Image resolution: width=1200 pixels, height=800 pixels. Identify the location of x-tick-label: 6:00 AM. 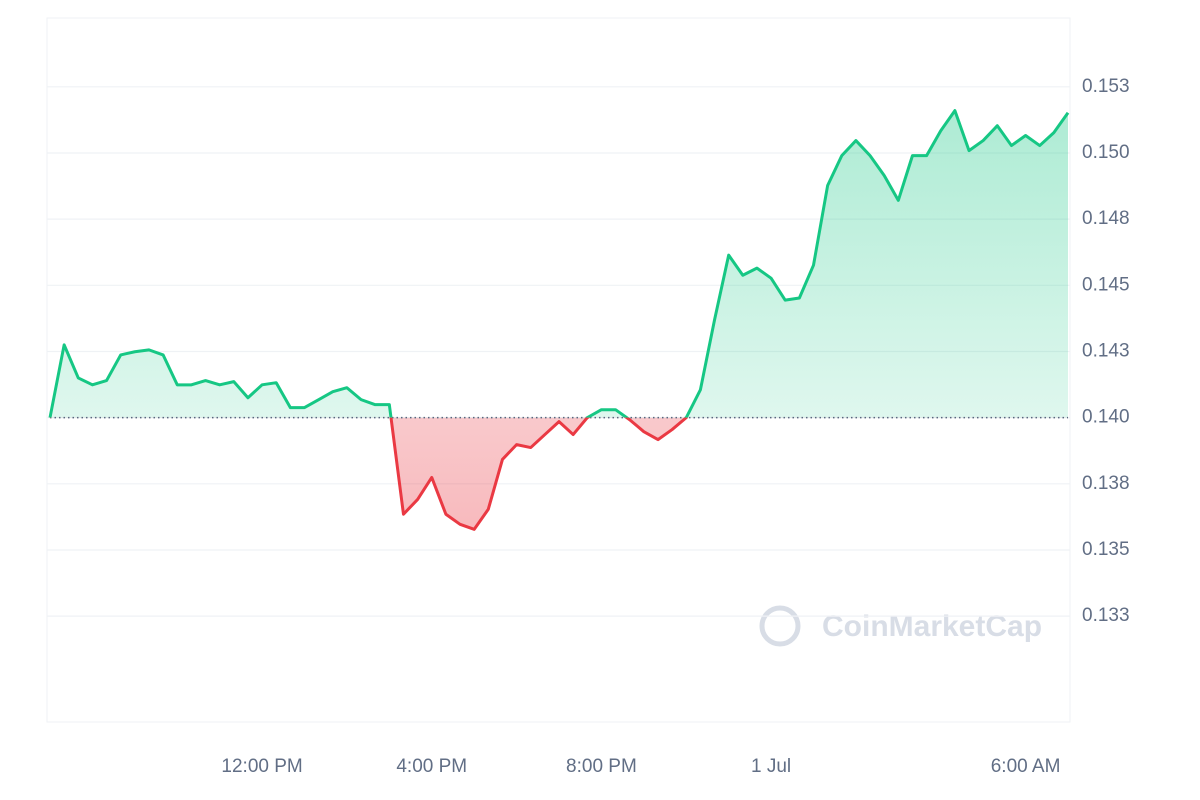
(1026, 766).